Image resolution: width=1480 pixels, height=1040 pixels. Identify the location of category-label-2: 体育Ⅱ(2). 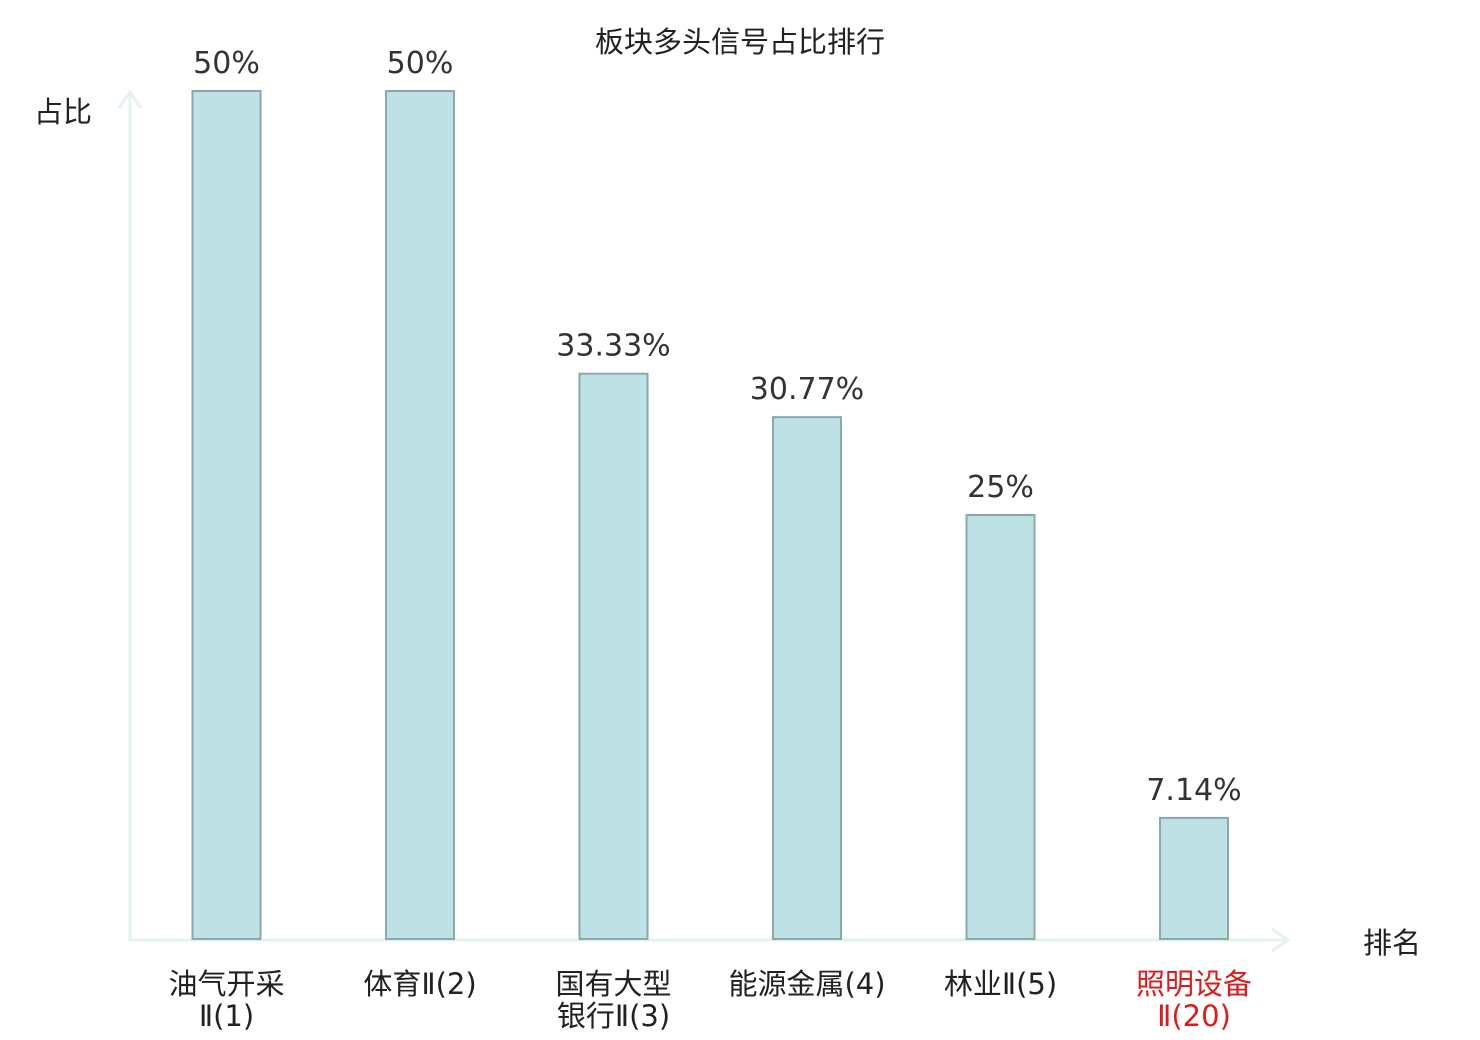
(419, 984).